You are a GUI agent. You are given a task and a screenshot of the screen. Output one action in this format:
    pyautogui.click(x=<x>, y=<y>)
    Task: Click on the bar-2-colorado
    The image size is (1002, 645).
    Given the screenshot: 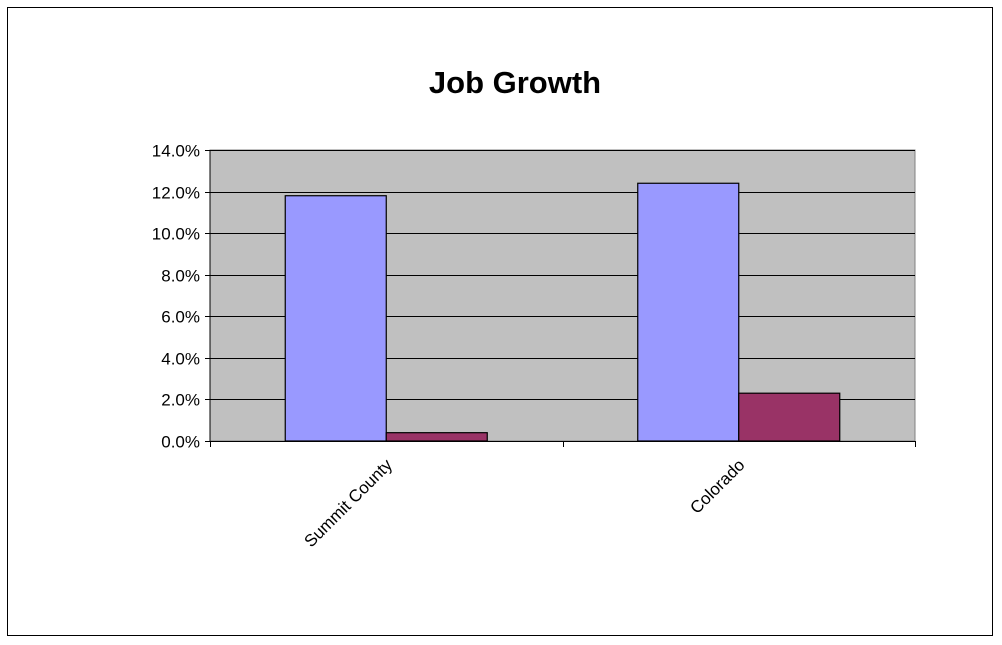 What is the action you would take?
    pyautogui.click(x=789, y=417)
    